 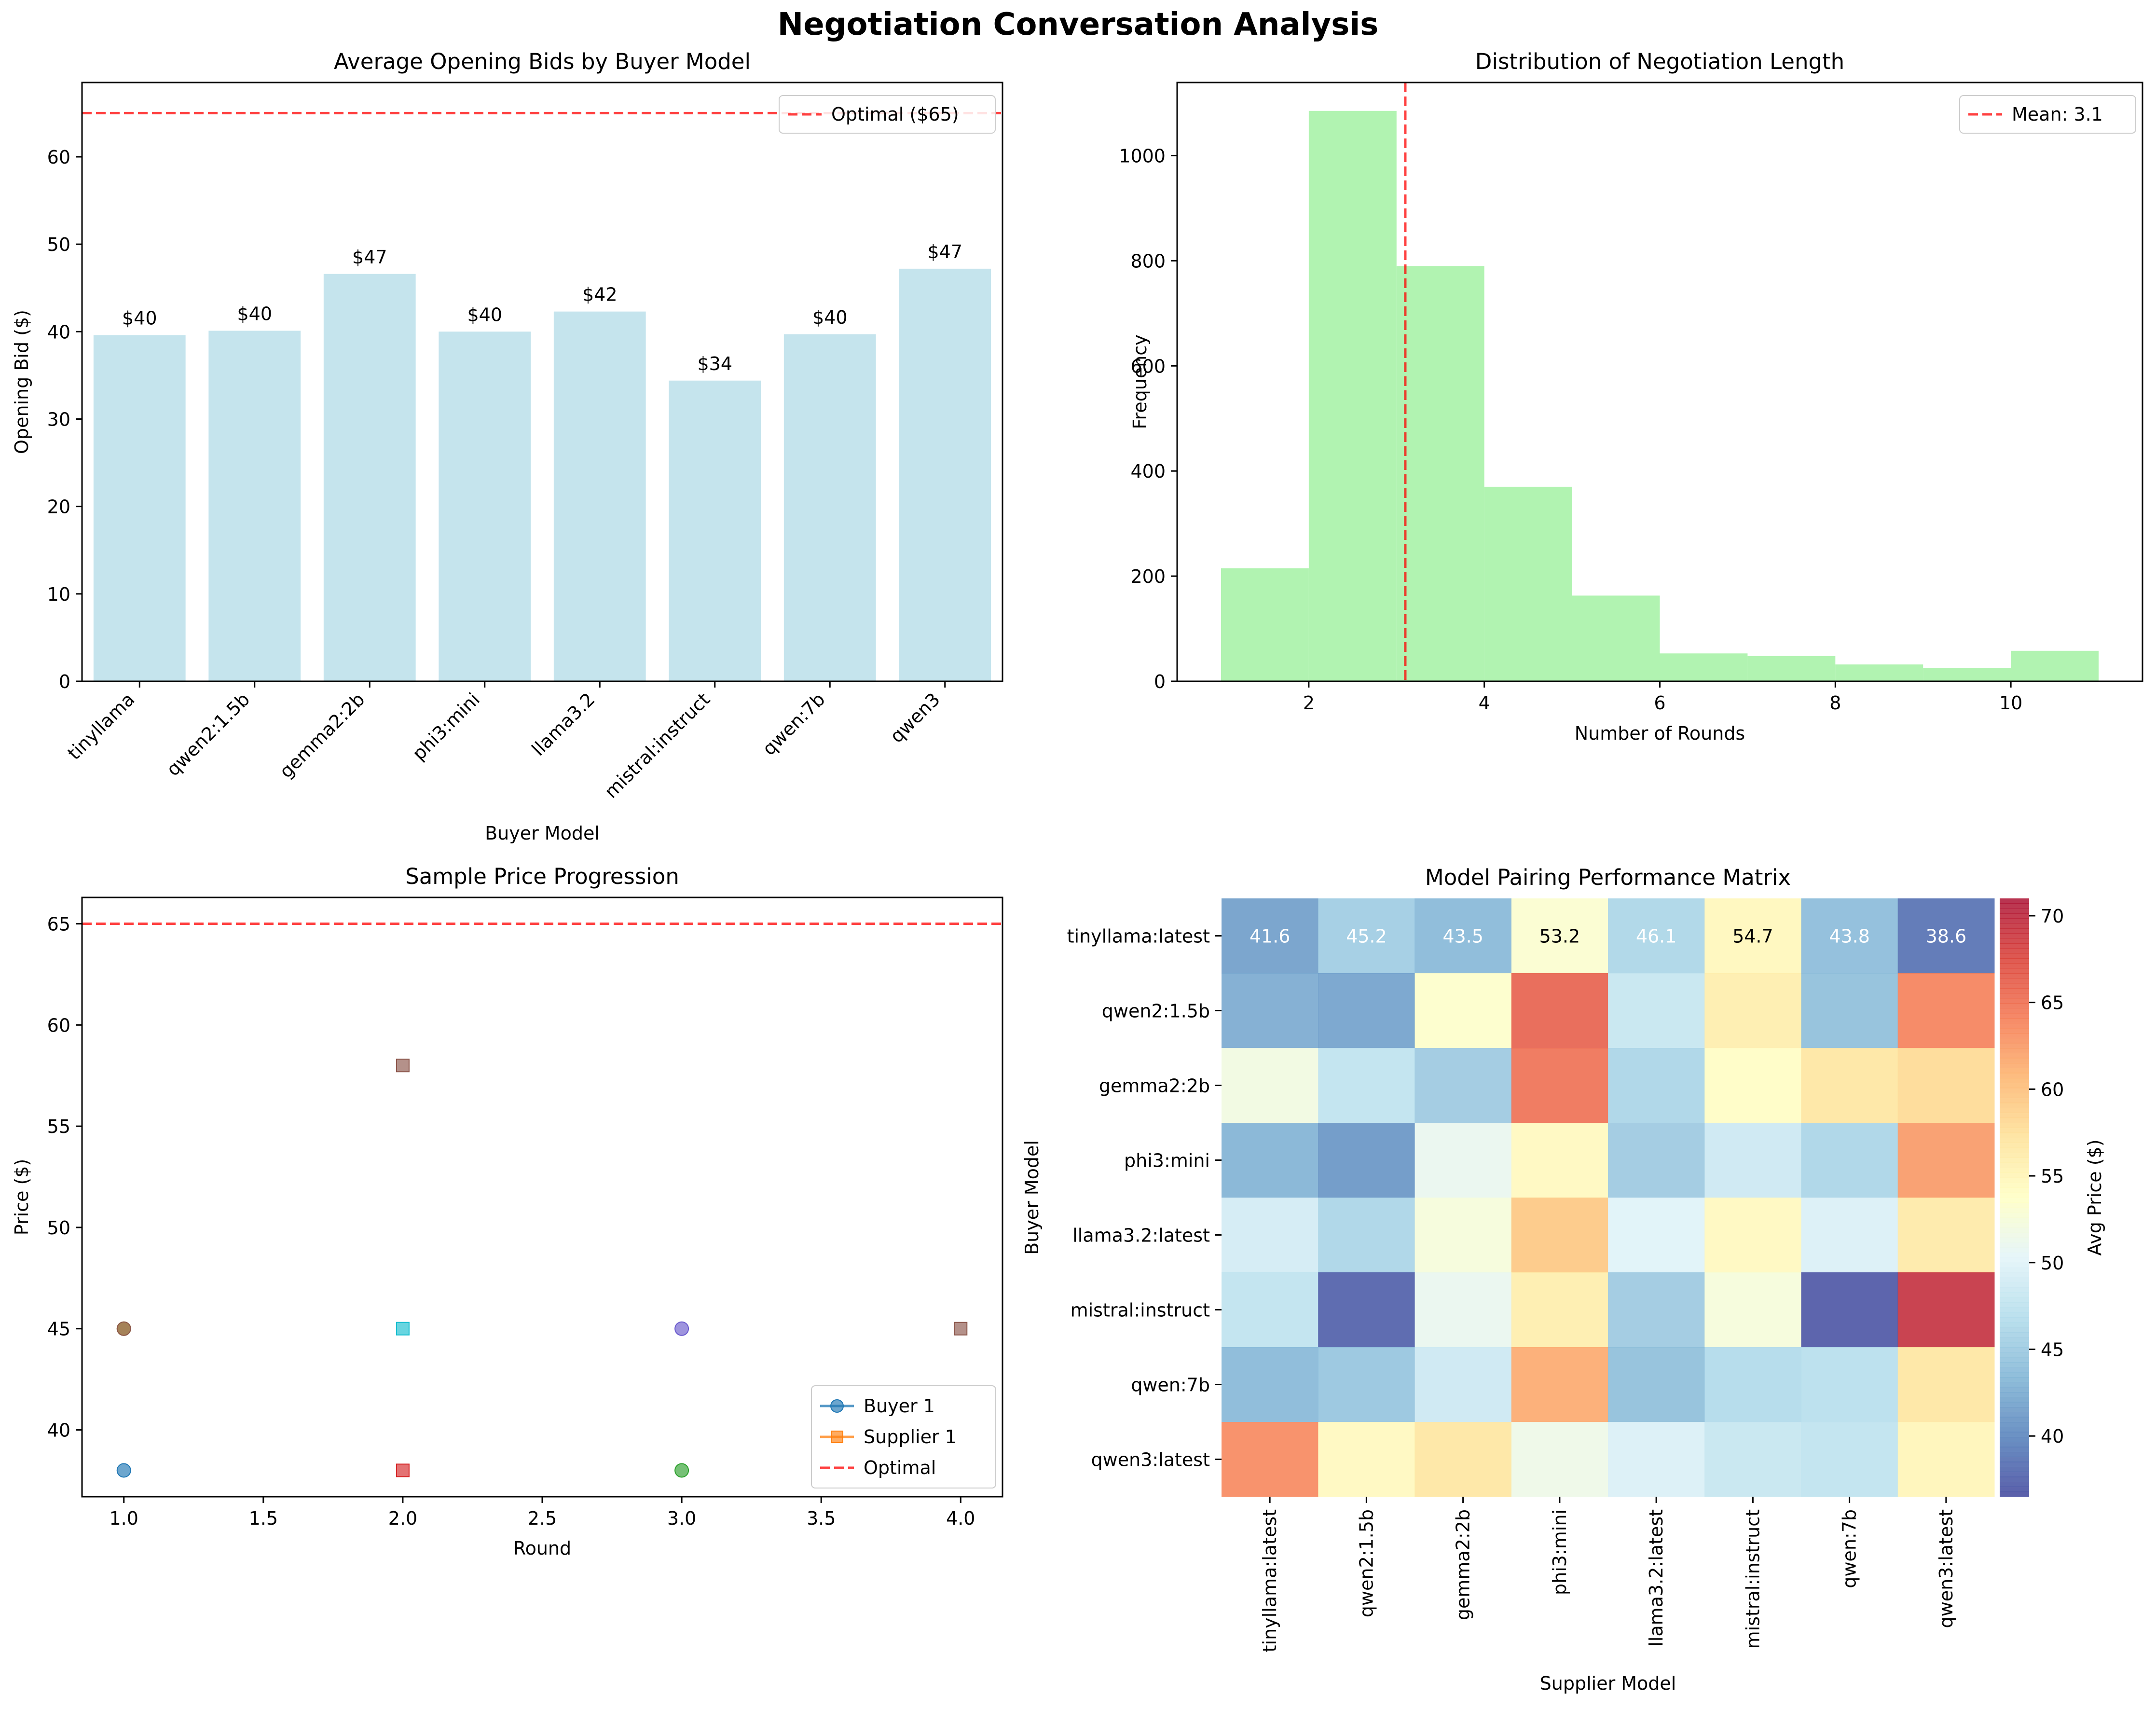 What do you see at coordinates (2052, 1263) in the screenshot?
I see `colorbar-tick-label: 50` at bounding box center [2052, 1263].